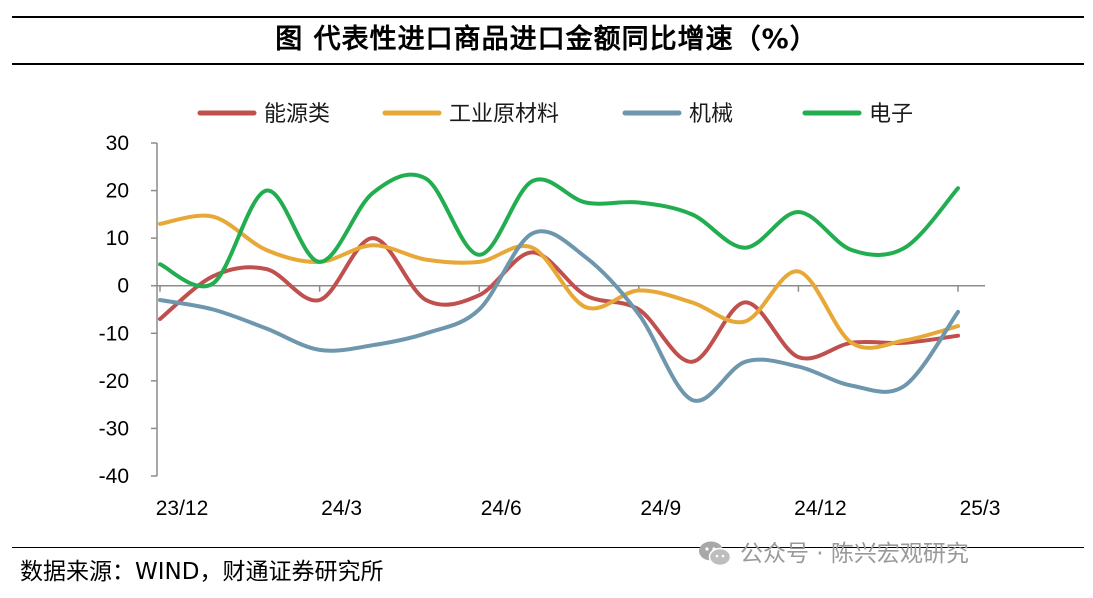 This screenshot has height=598, width=1093. I want to click on y-tick-label: 0, so click(123, 286).